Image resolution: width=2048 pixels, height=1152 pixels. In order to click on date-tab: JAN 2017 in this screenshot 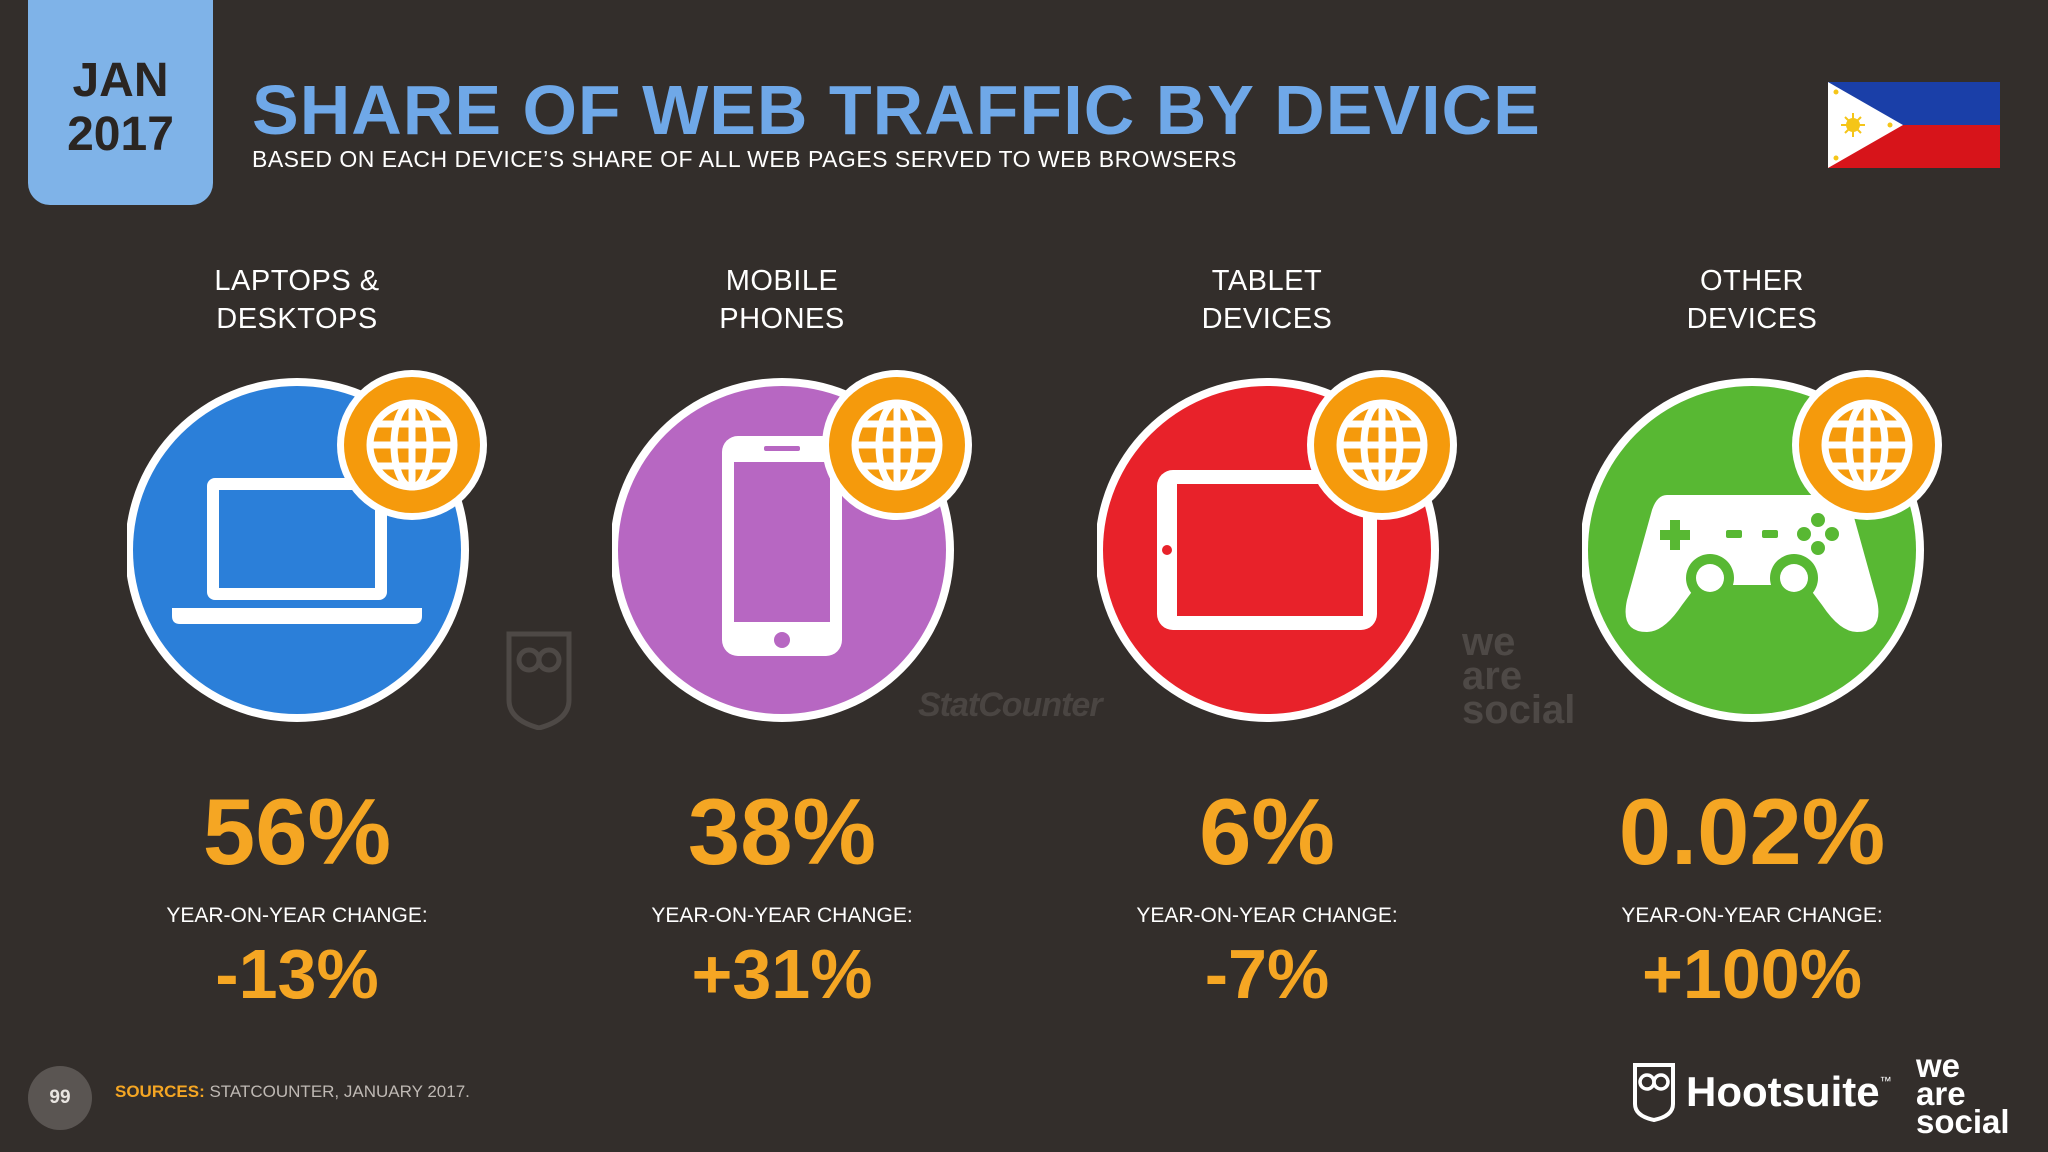, I will do `click(120, 102)`.